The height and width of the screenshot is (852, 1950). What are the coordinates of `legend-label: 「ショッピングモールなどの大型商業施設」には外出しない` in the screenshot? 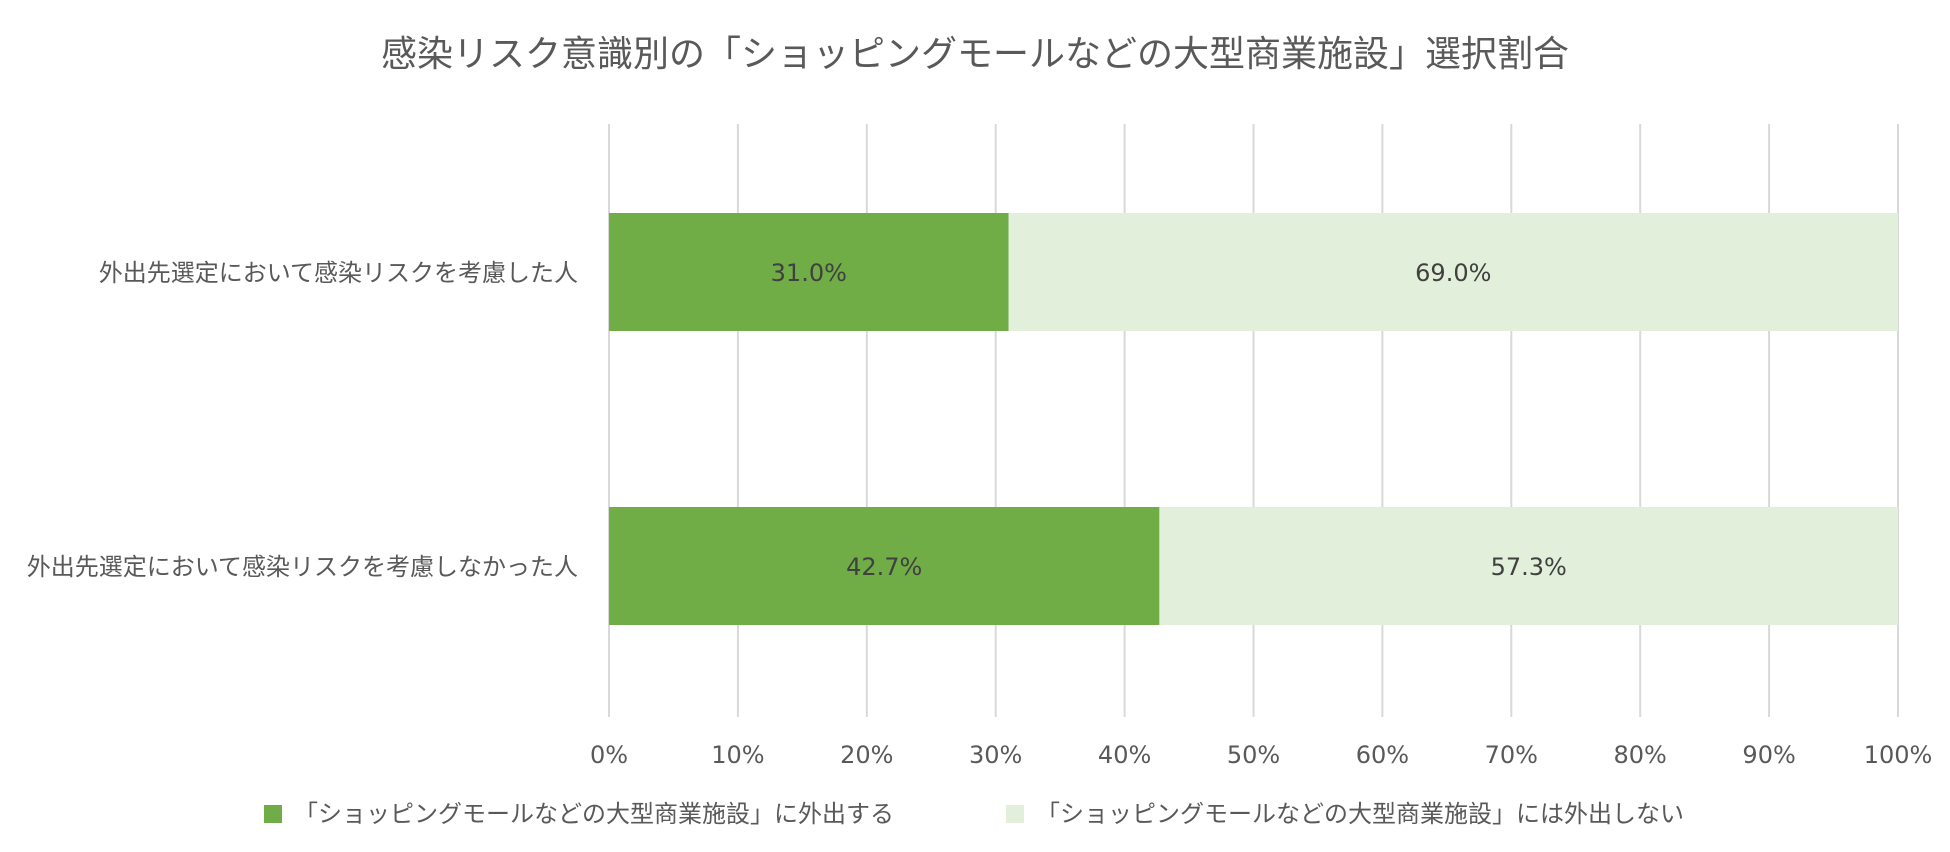 It's located at (1360, 814).